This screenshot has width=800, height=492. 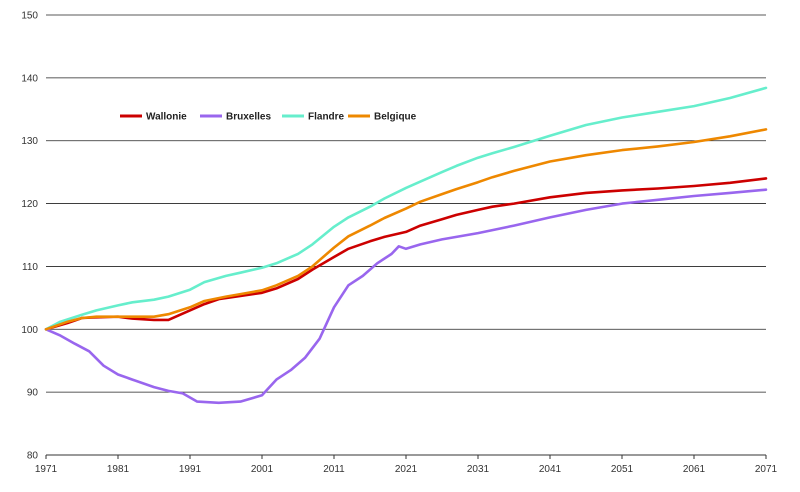 What do you see at coordinates (262, 469) in the screenshot?
I see `x-tick-label: 2001` at bounding box center [262, 469].